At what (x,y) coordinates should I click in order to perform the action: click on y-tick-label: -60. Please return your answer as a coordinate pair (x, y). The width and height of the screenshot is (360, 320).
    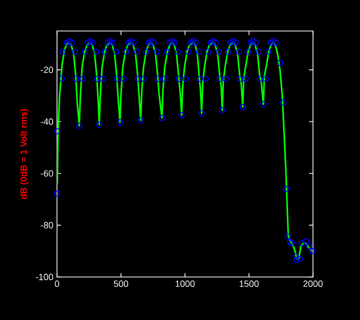
    Looking at the image, I should click on (47, 173).